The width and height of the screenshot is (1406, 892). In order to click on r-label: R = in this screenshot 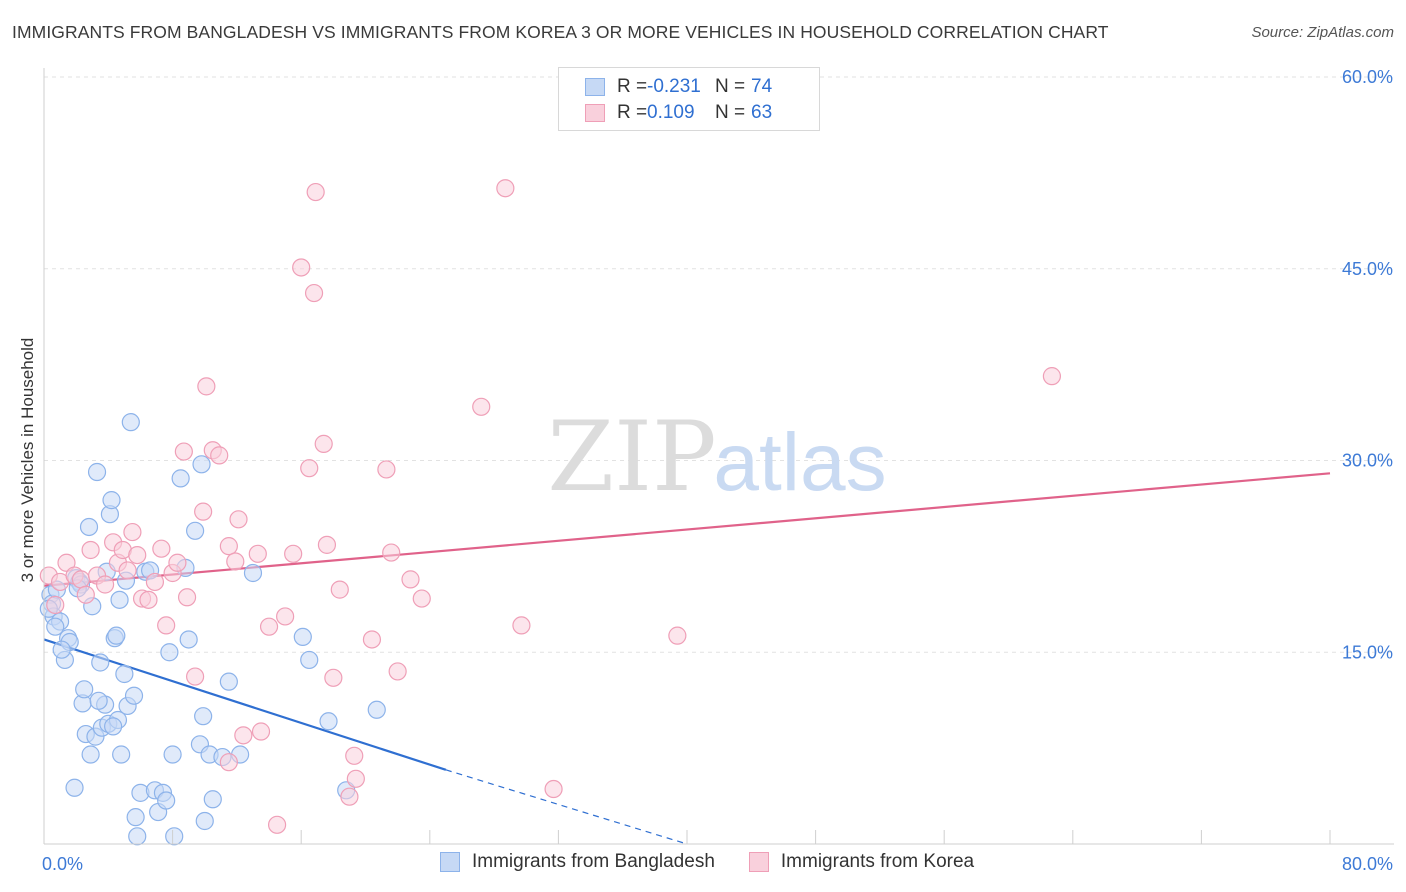, I will do `click(632, 86)`.